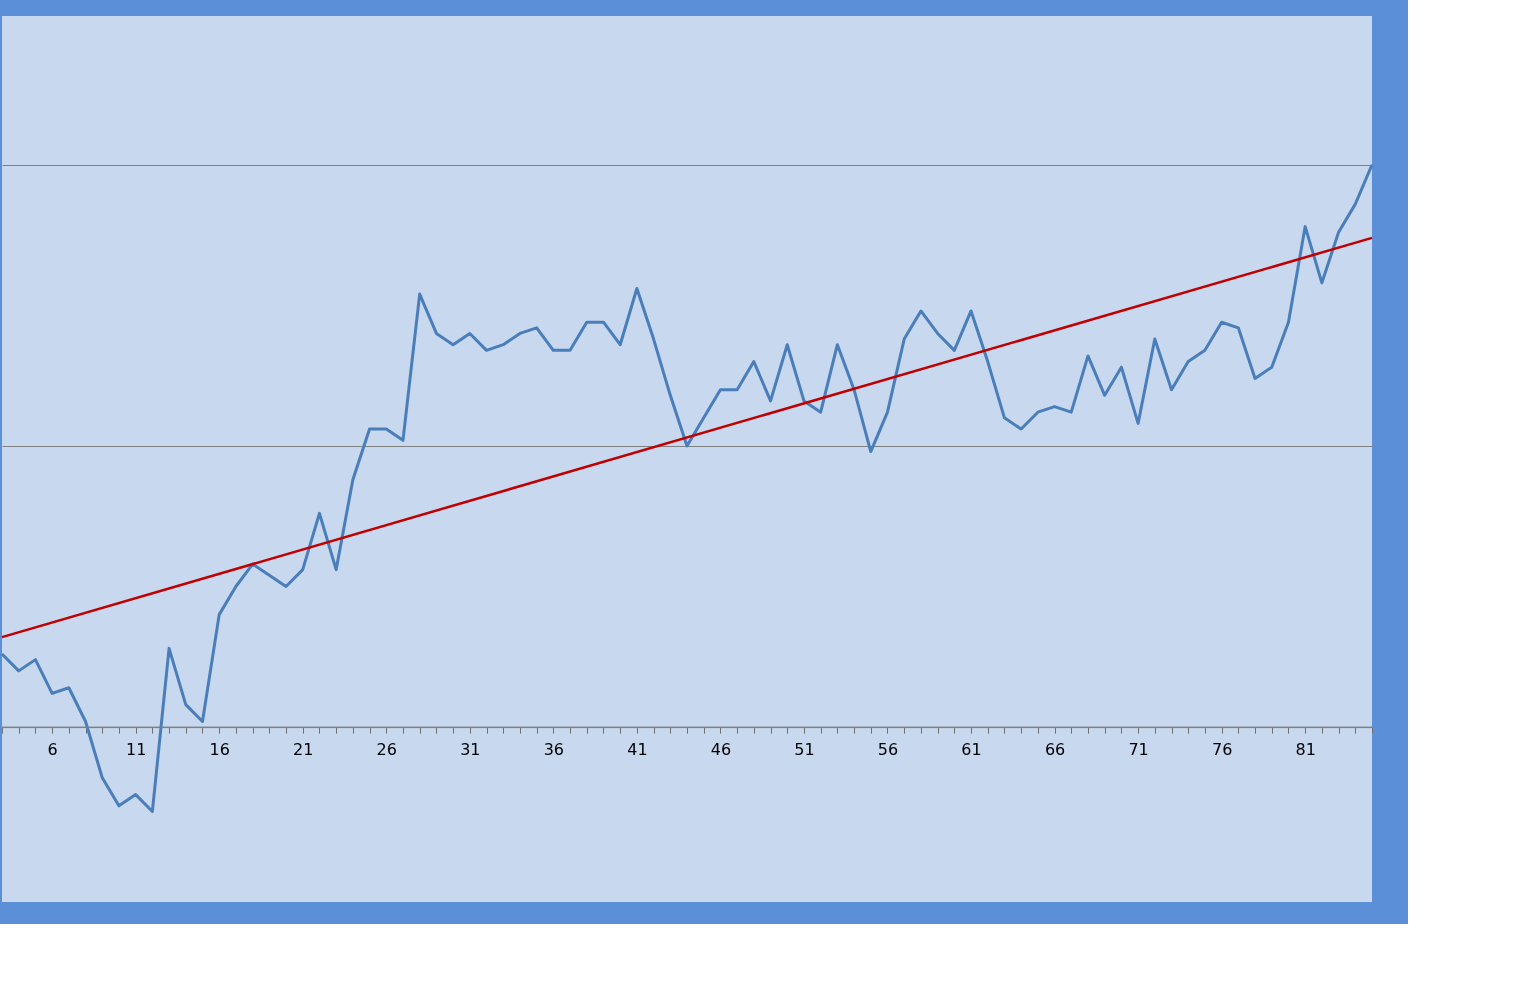  I want to click on x-tick-label: 66, so click(1055, 749).